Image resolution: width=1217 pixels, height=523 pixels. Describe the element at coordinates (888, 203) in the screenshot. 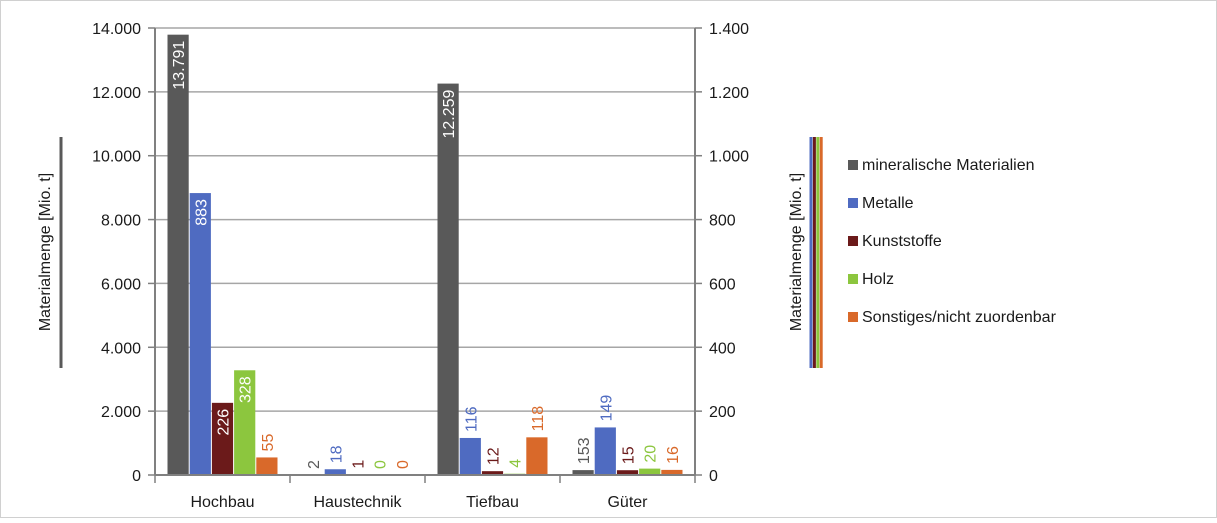

I see `legend-label: Metalle` at that location.